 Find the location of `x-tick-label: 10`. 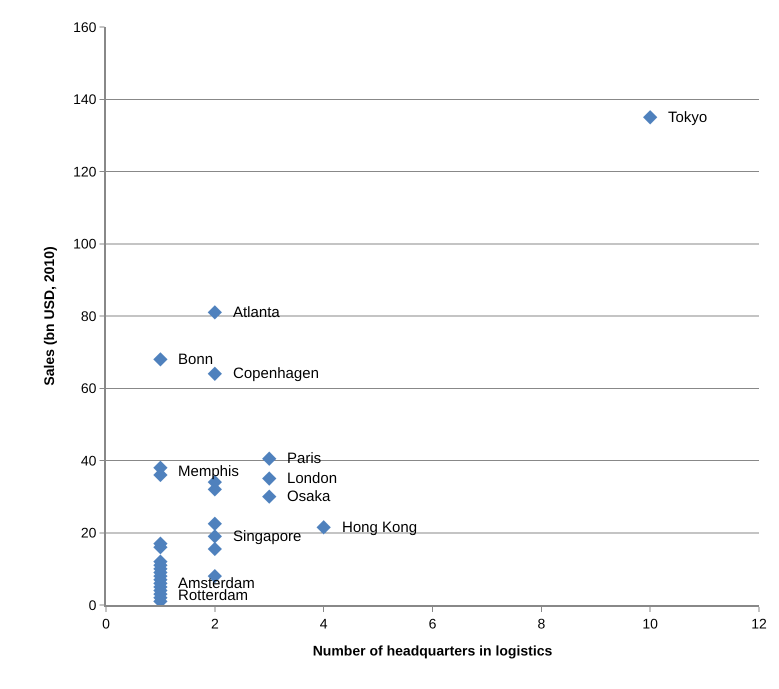

x-tick-label: 10 is located at coordinates (650, 624).